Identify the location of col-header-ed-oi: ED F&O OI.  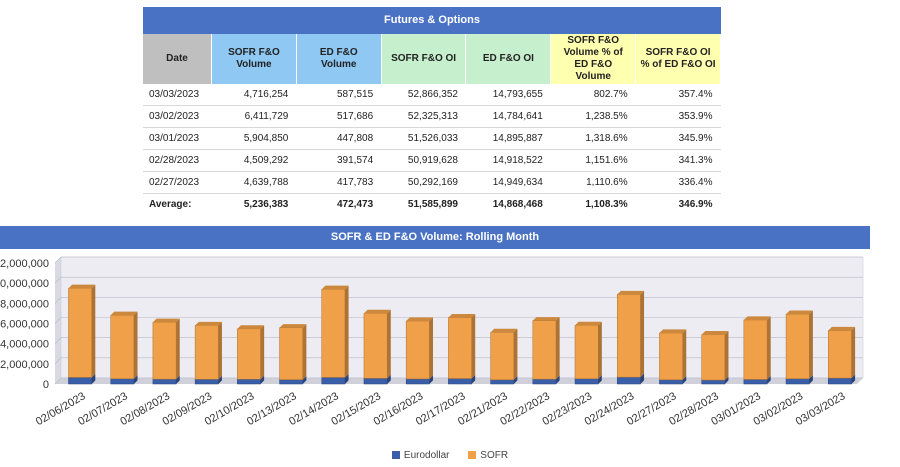
(508, 59).